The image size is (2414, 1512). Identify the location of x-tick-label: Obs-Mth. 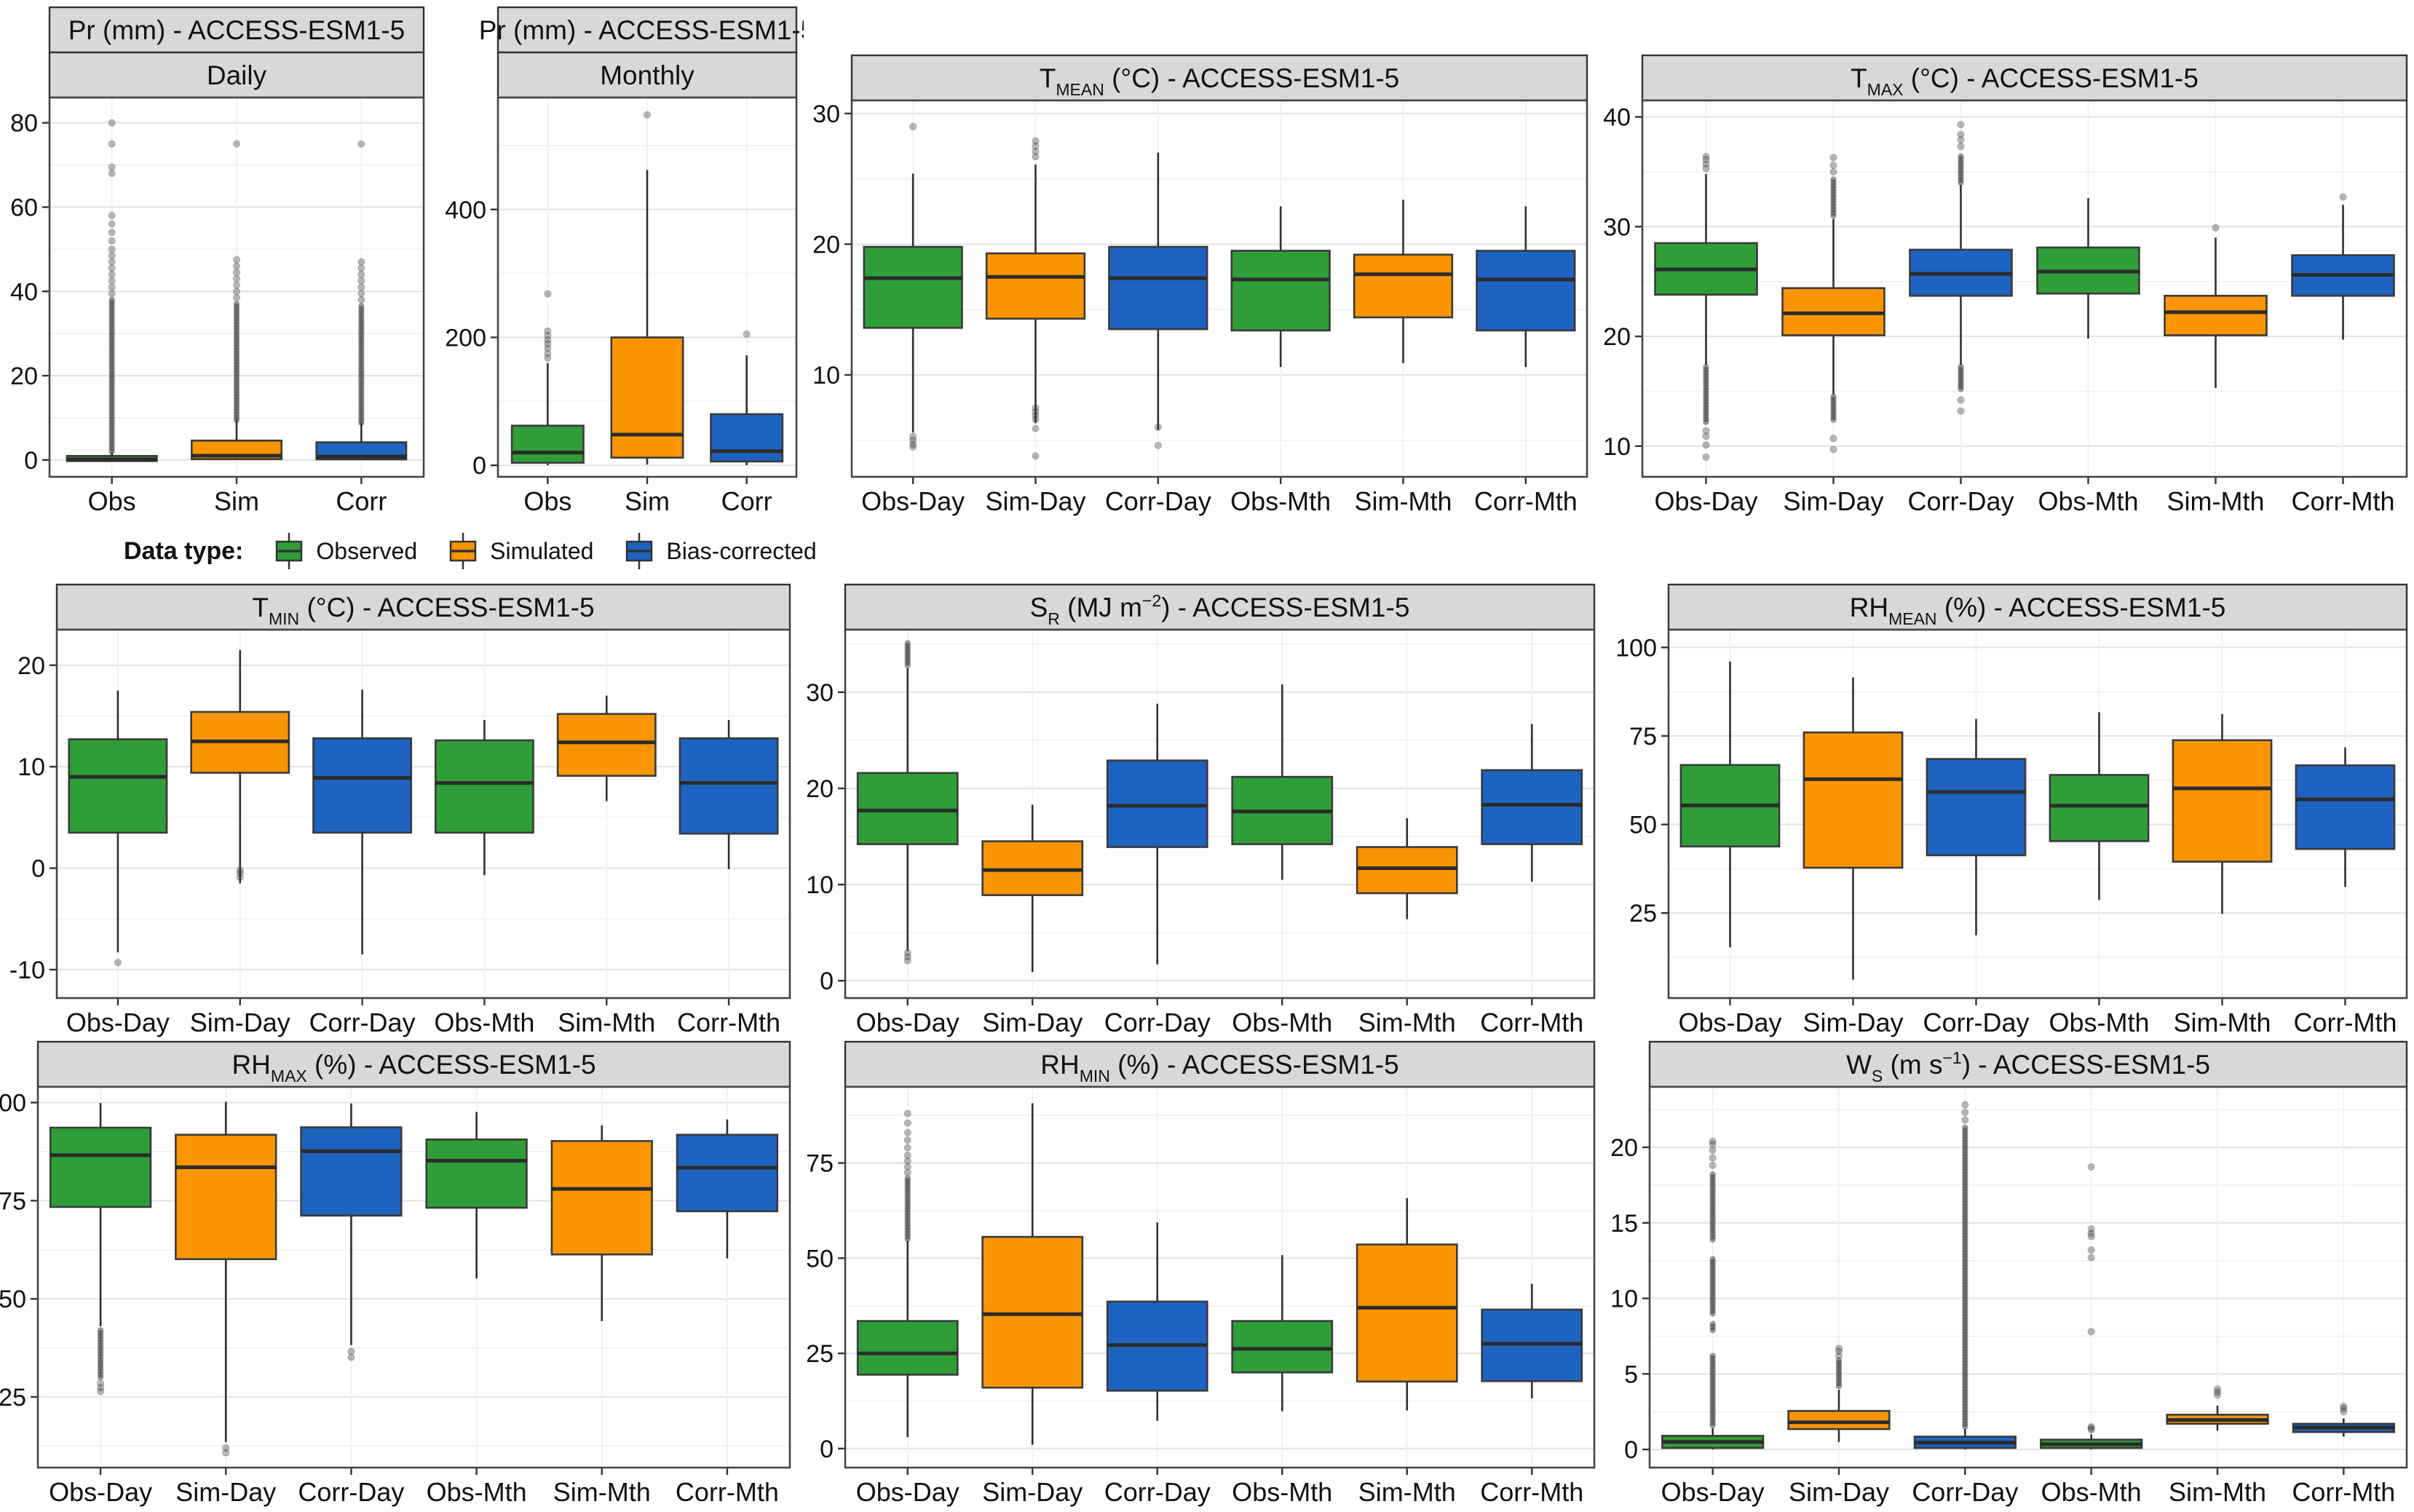
(2088, 501).